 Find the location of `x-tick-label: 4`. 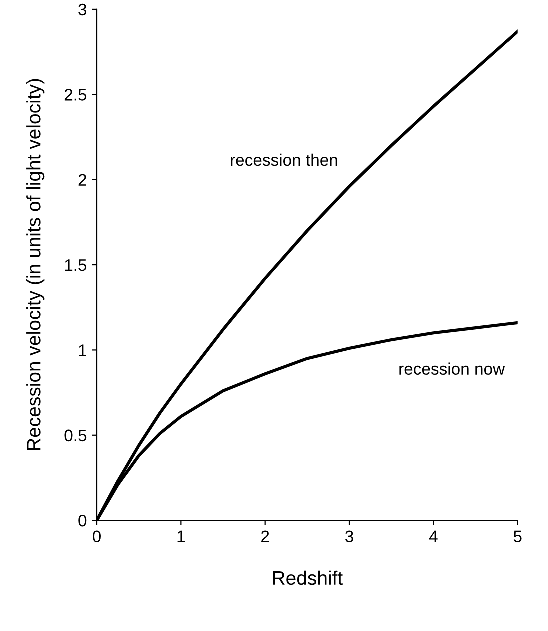

x-tick-label: 4 is located at coordinates (433, 536).